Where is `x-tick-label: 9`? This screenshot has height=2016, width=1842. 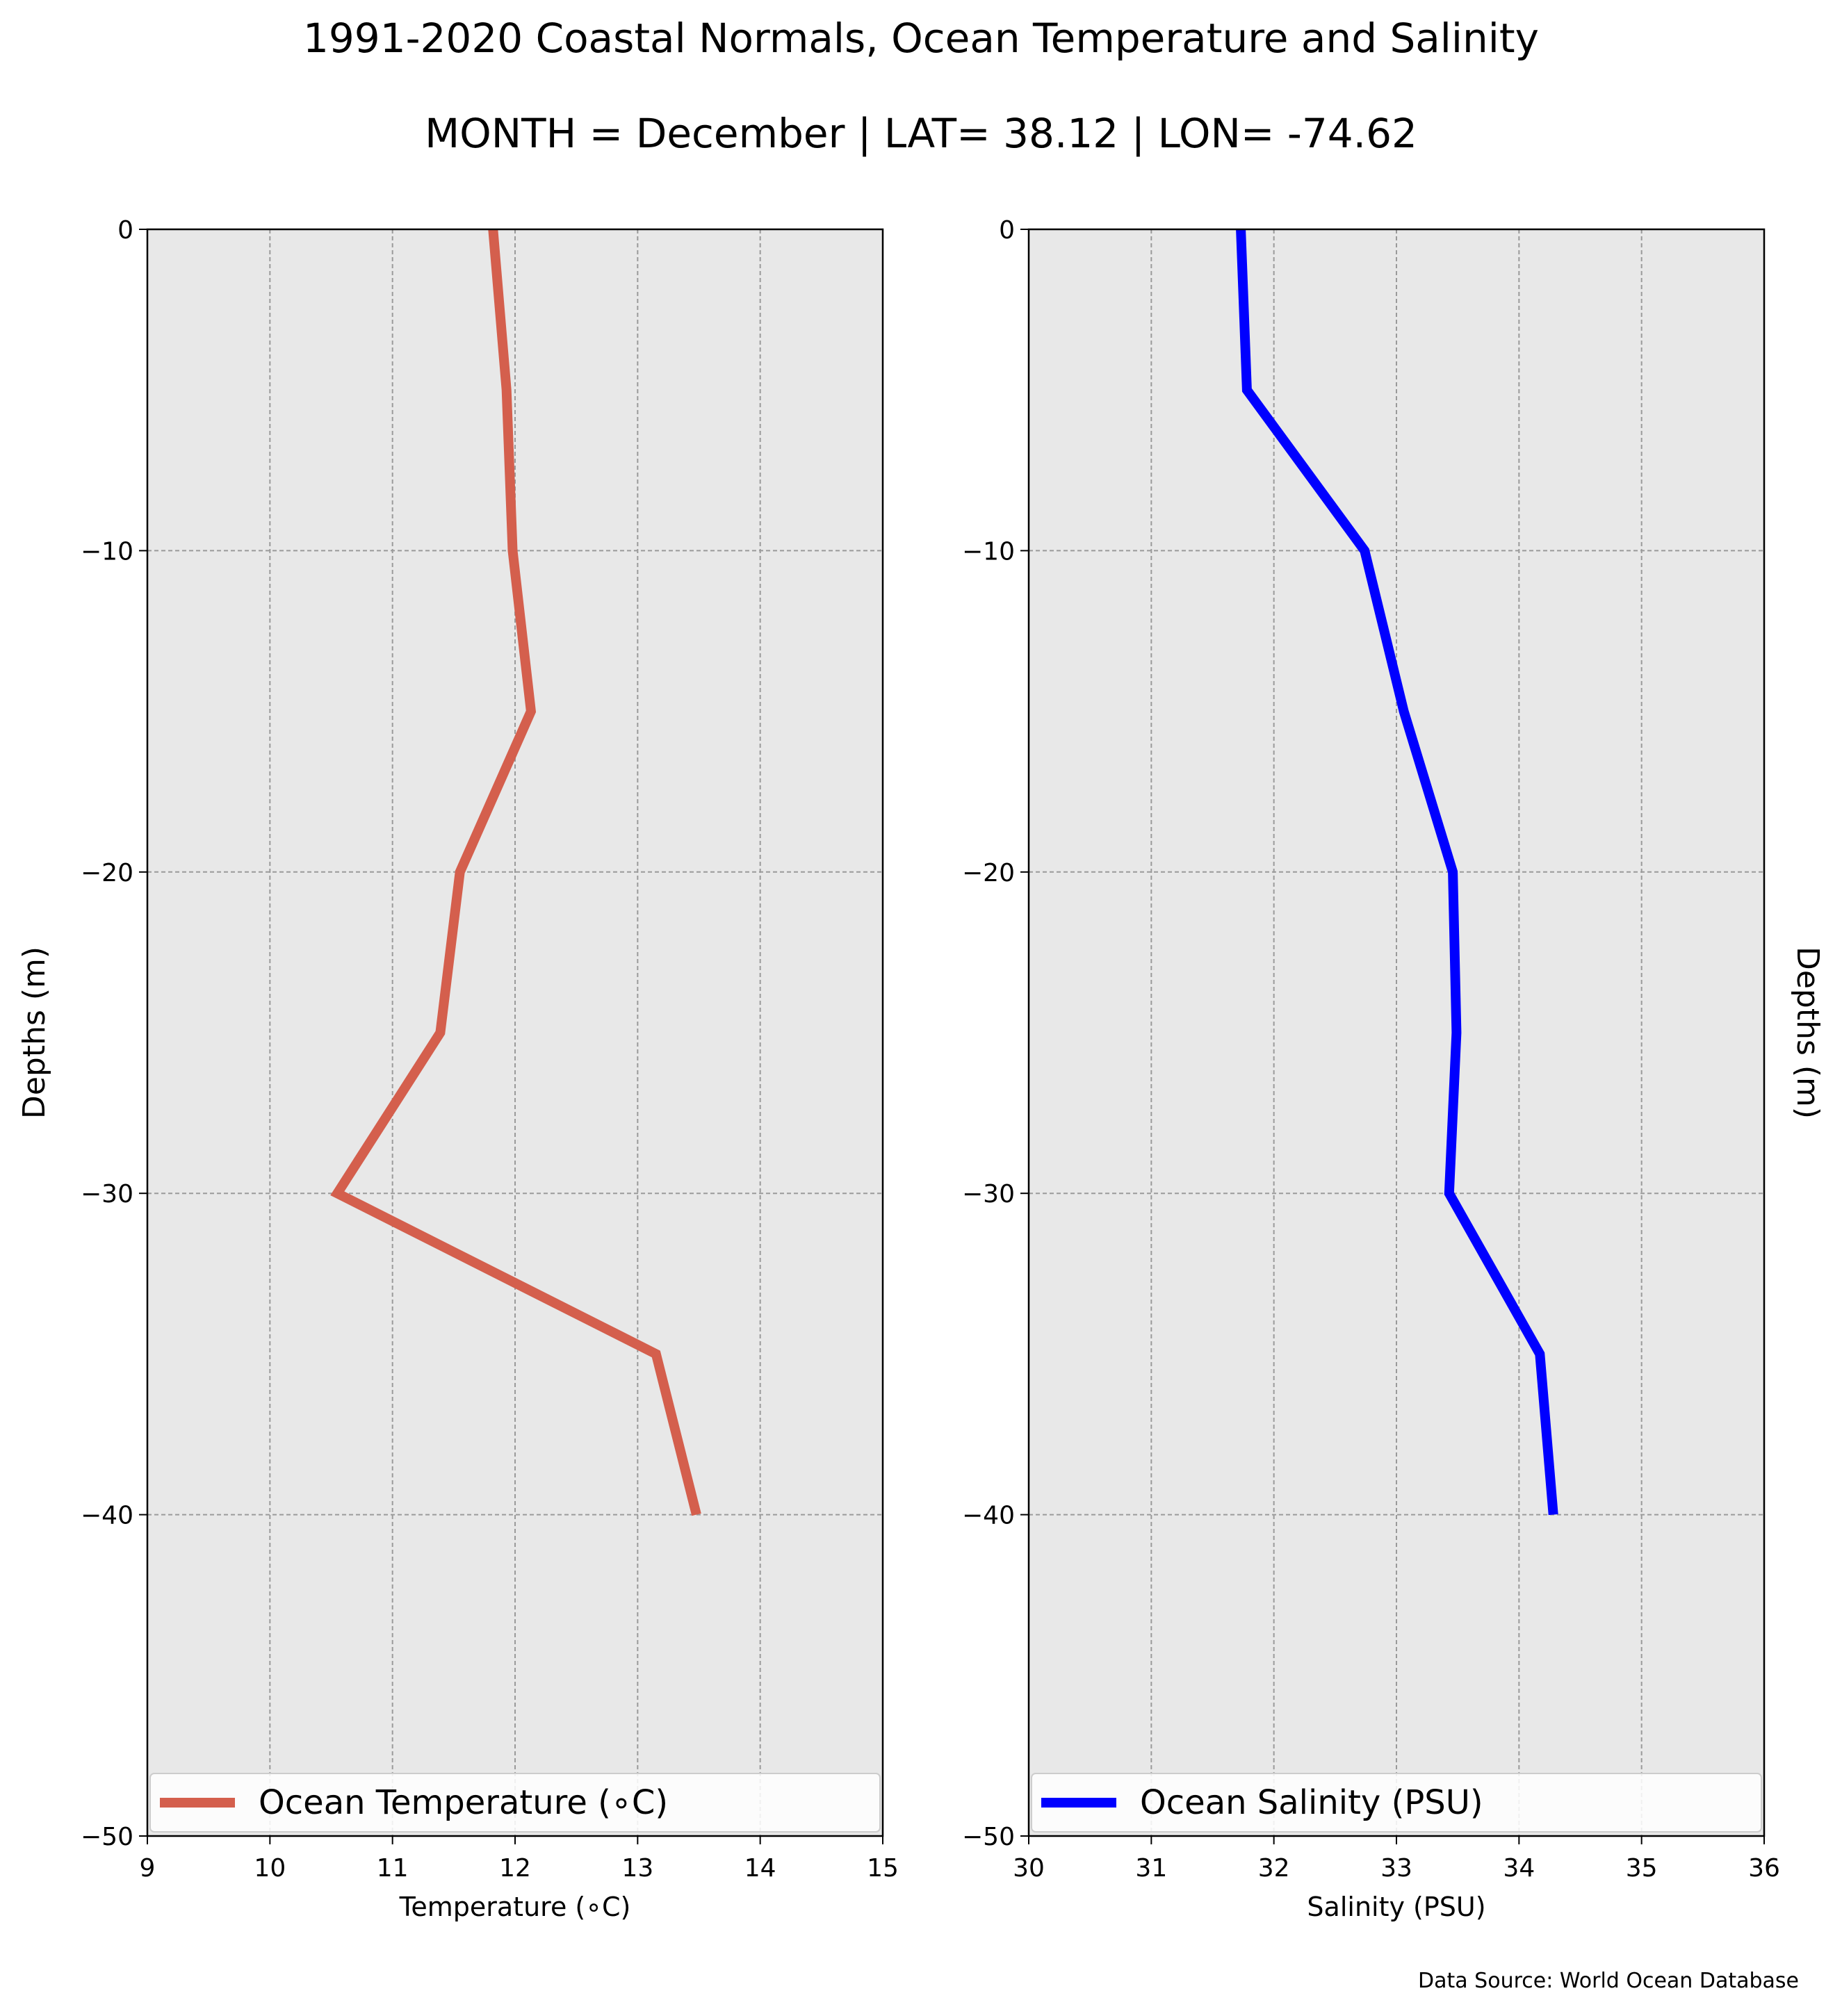
x-tick-label: 9 is located at coordinates (148, 1869).